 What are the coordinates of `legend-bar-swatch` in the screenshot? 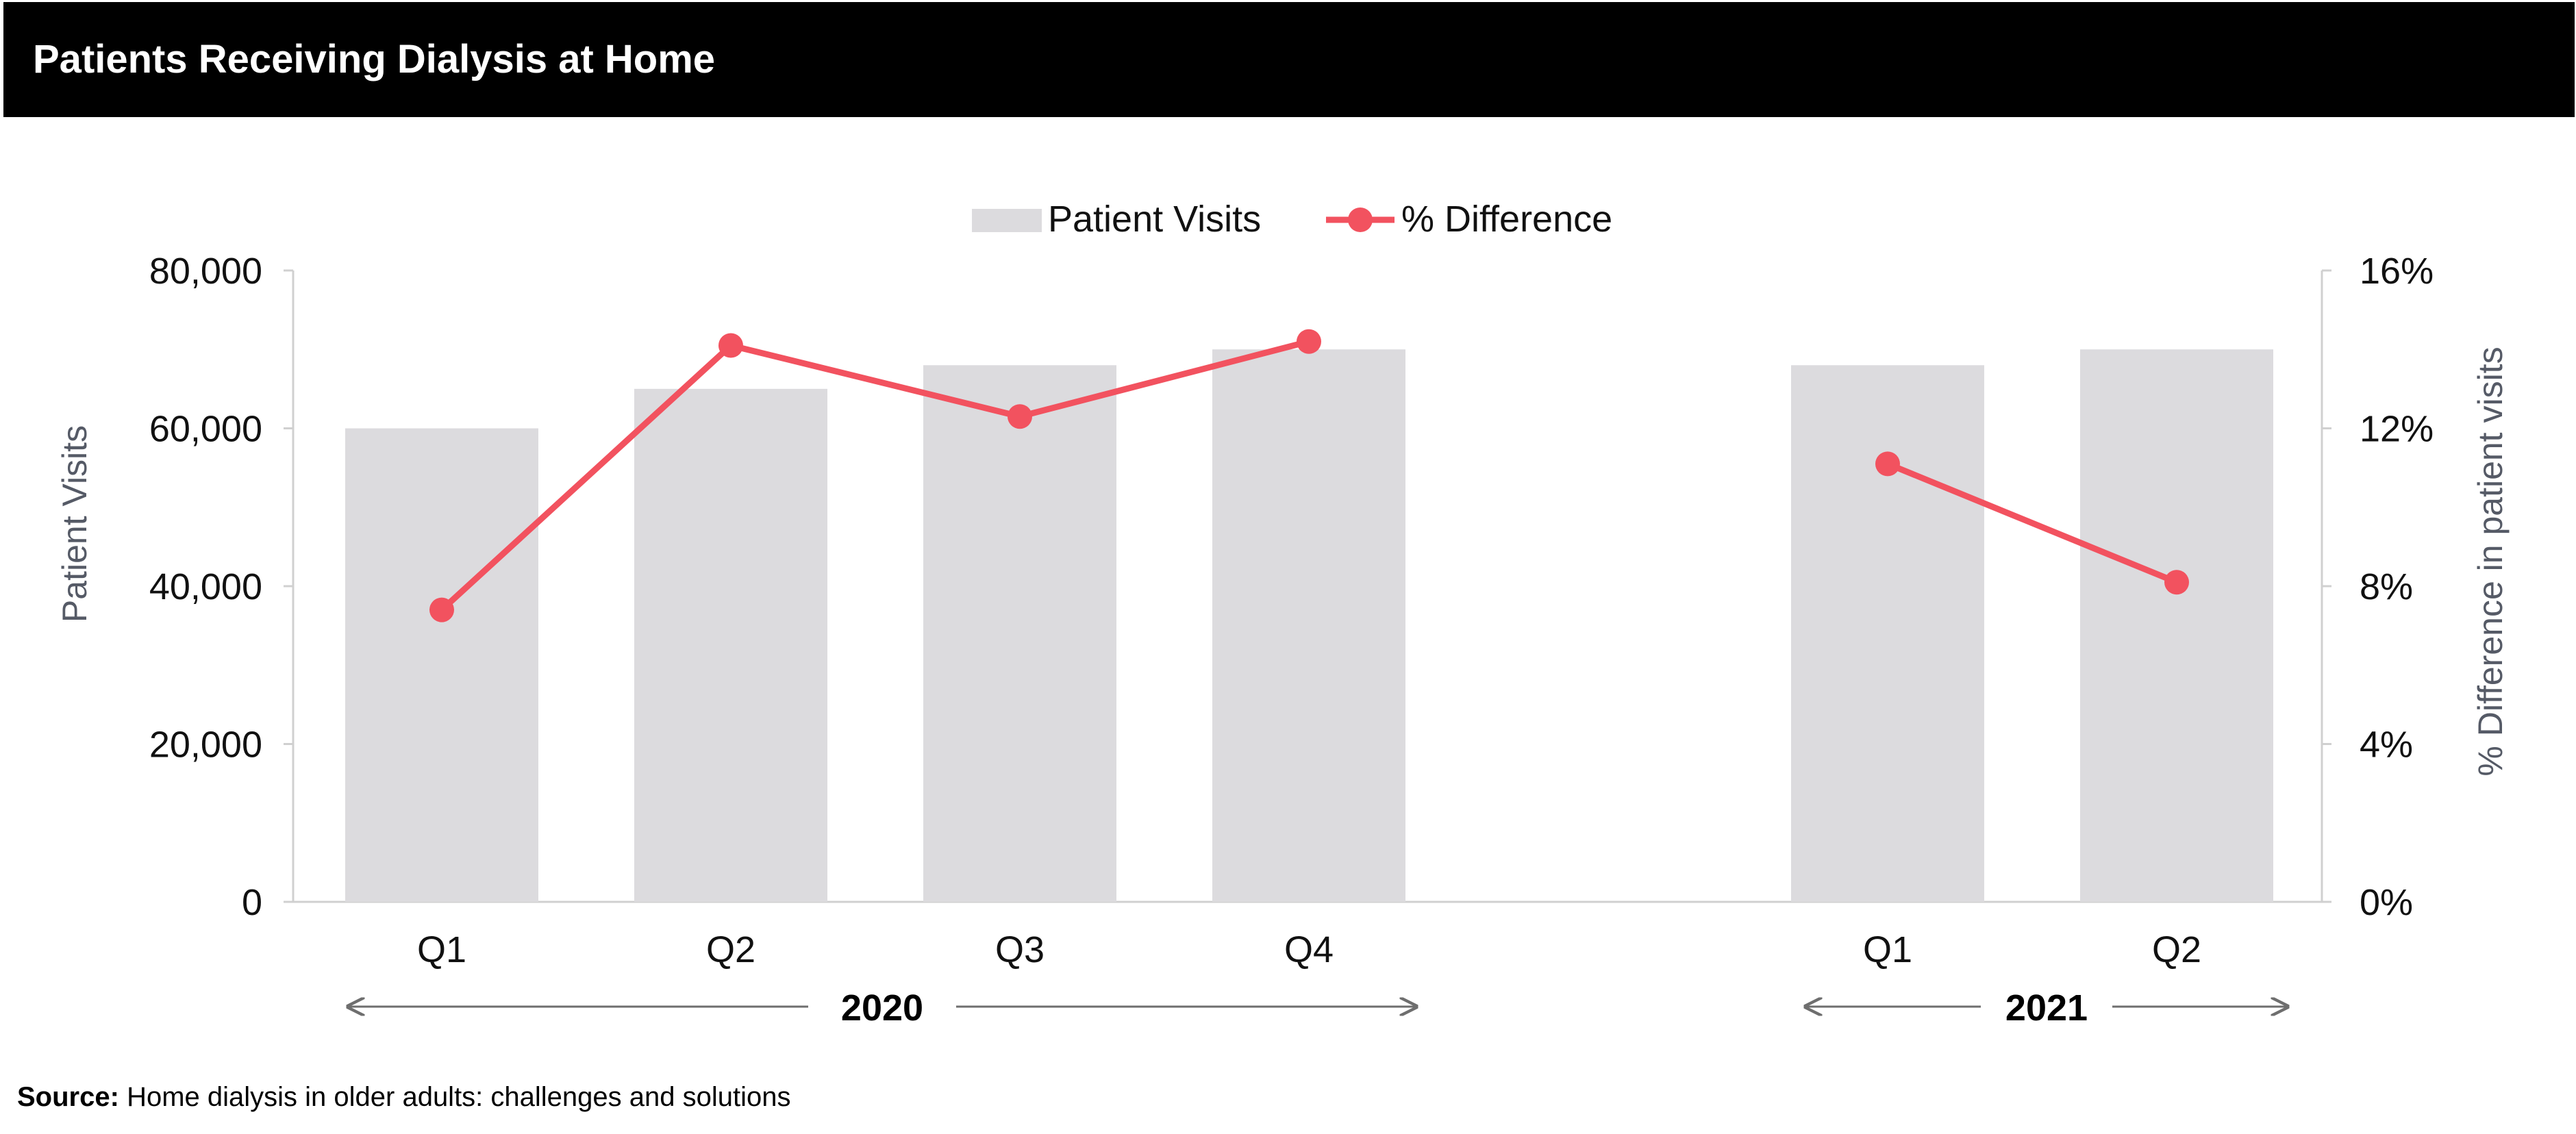 It's located at (1007, 220).